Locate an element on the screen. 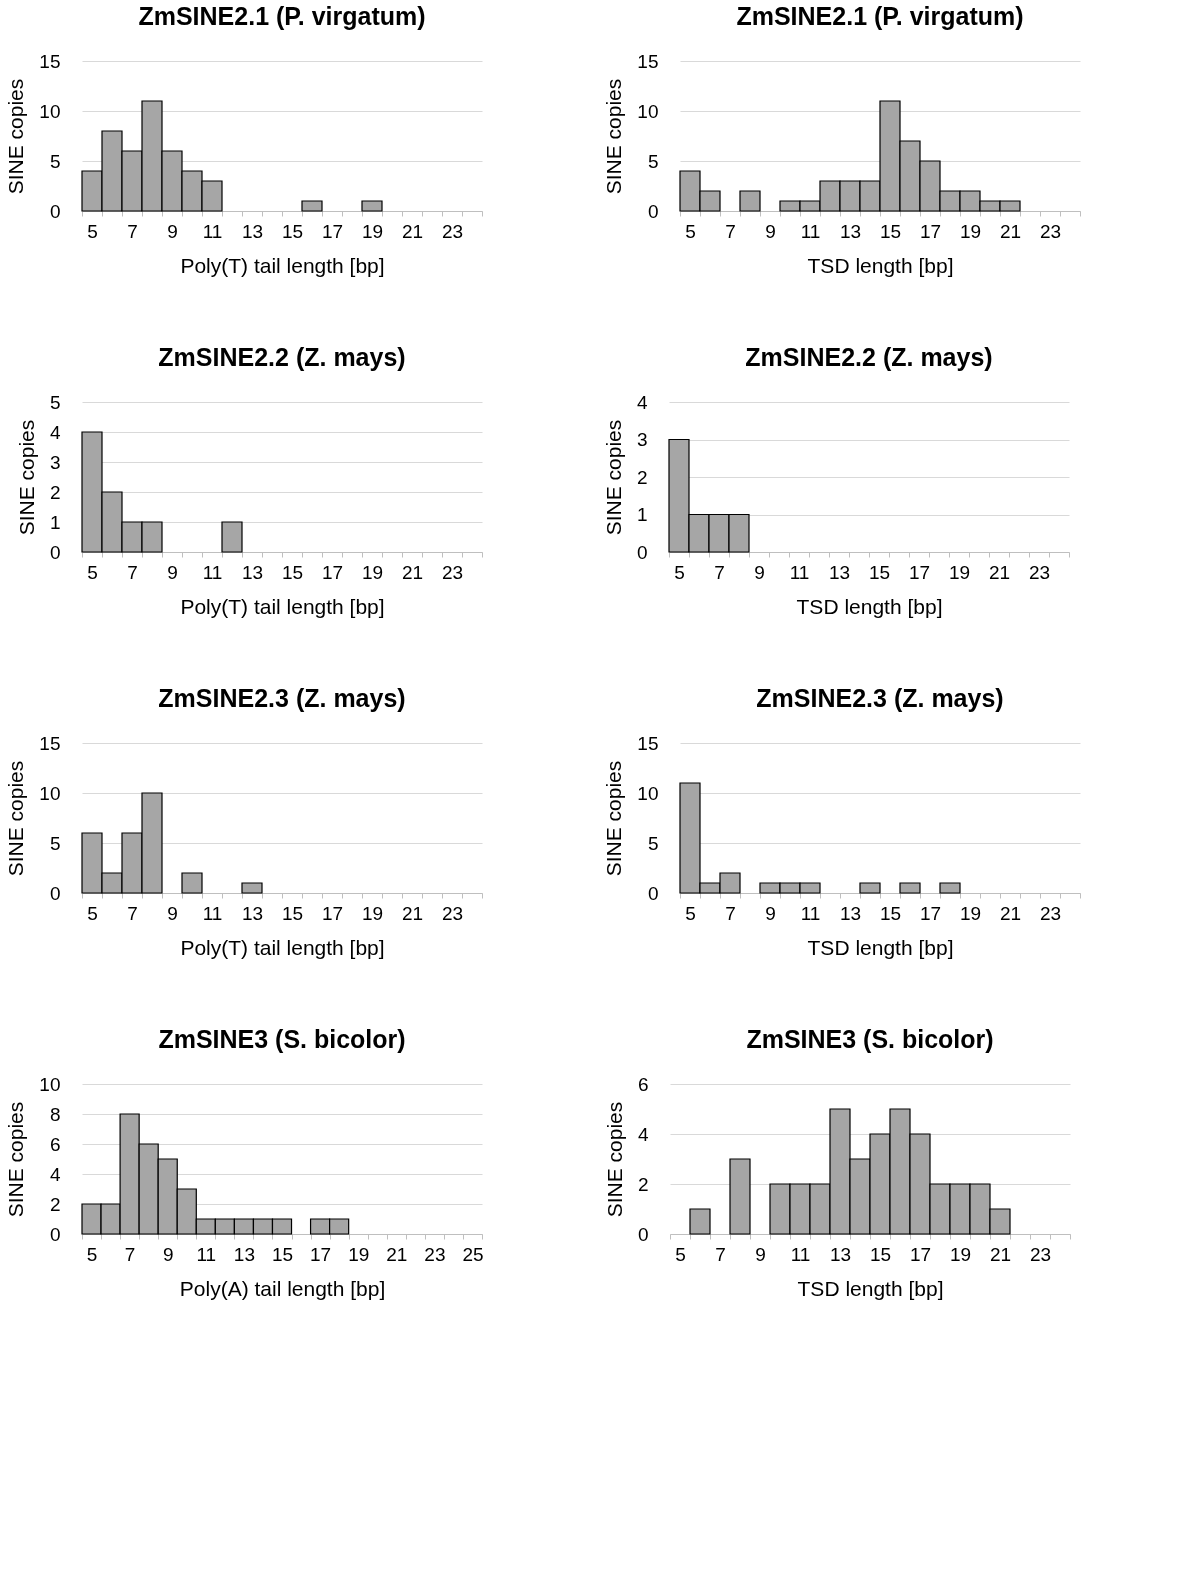 This screenshot has height=1582, width=1184. x-tick-label: 25 is located at coordinates (473, 1254).